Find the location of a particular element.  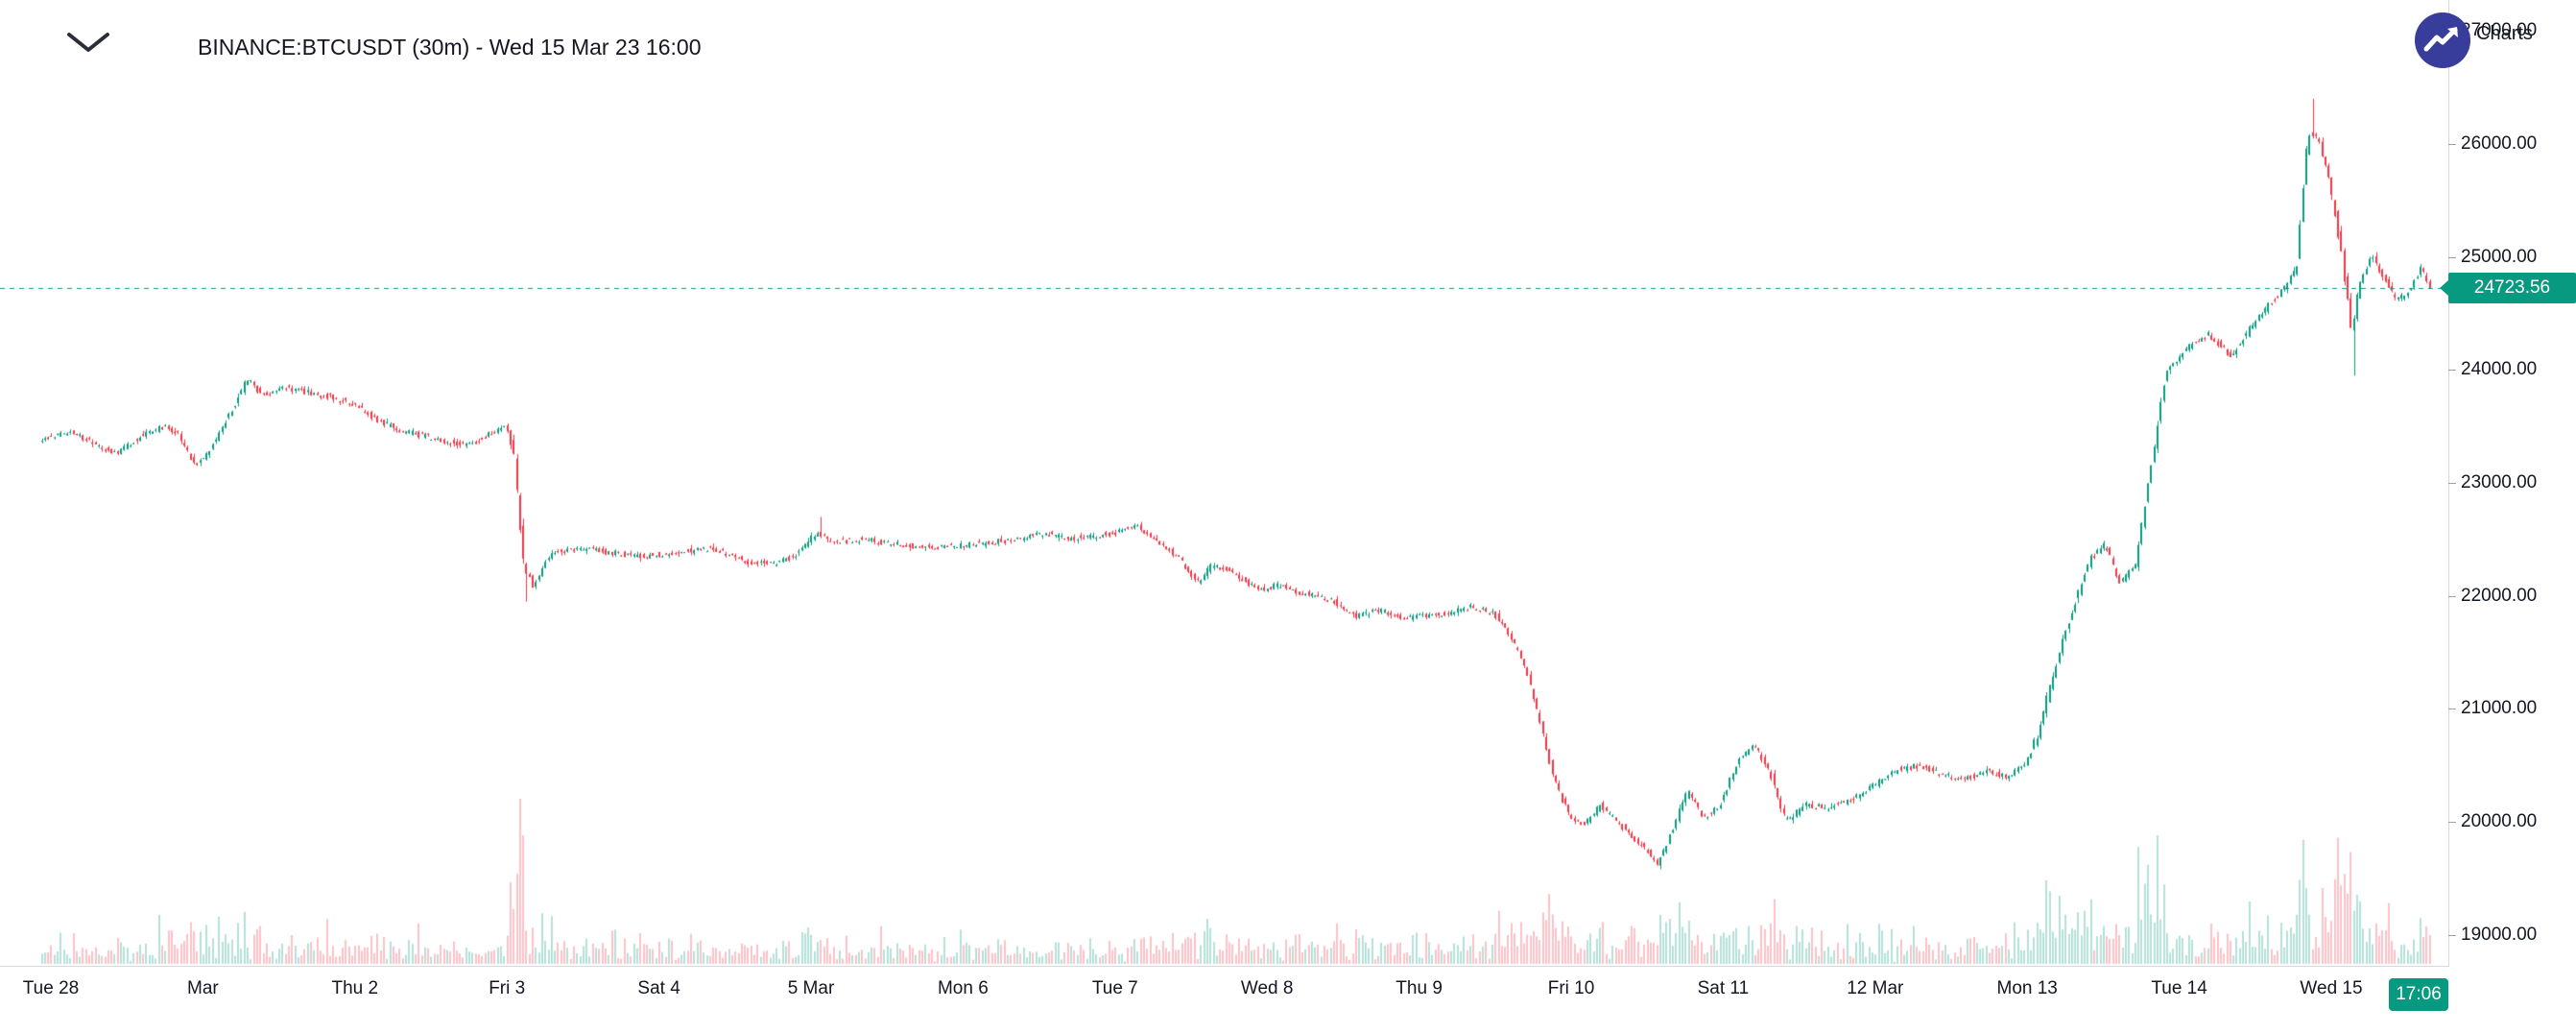

price-tick-label: 27000.00 is located at coordinates (2499, 30).